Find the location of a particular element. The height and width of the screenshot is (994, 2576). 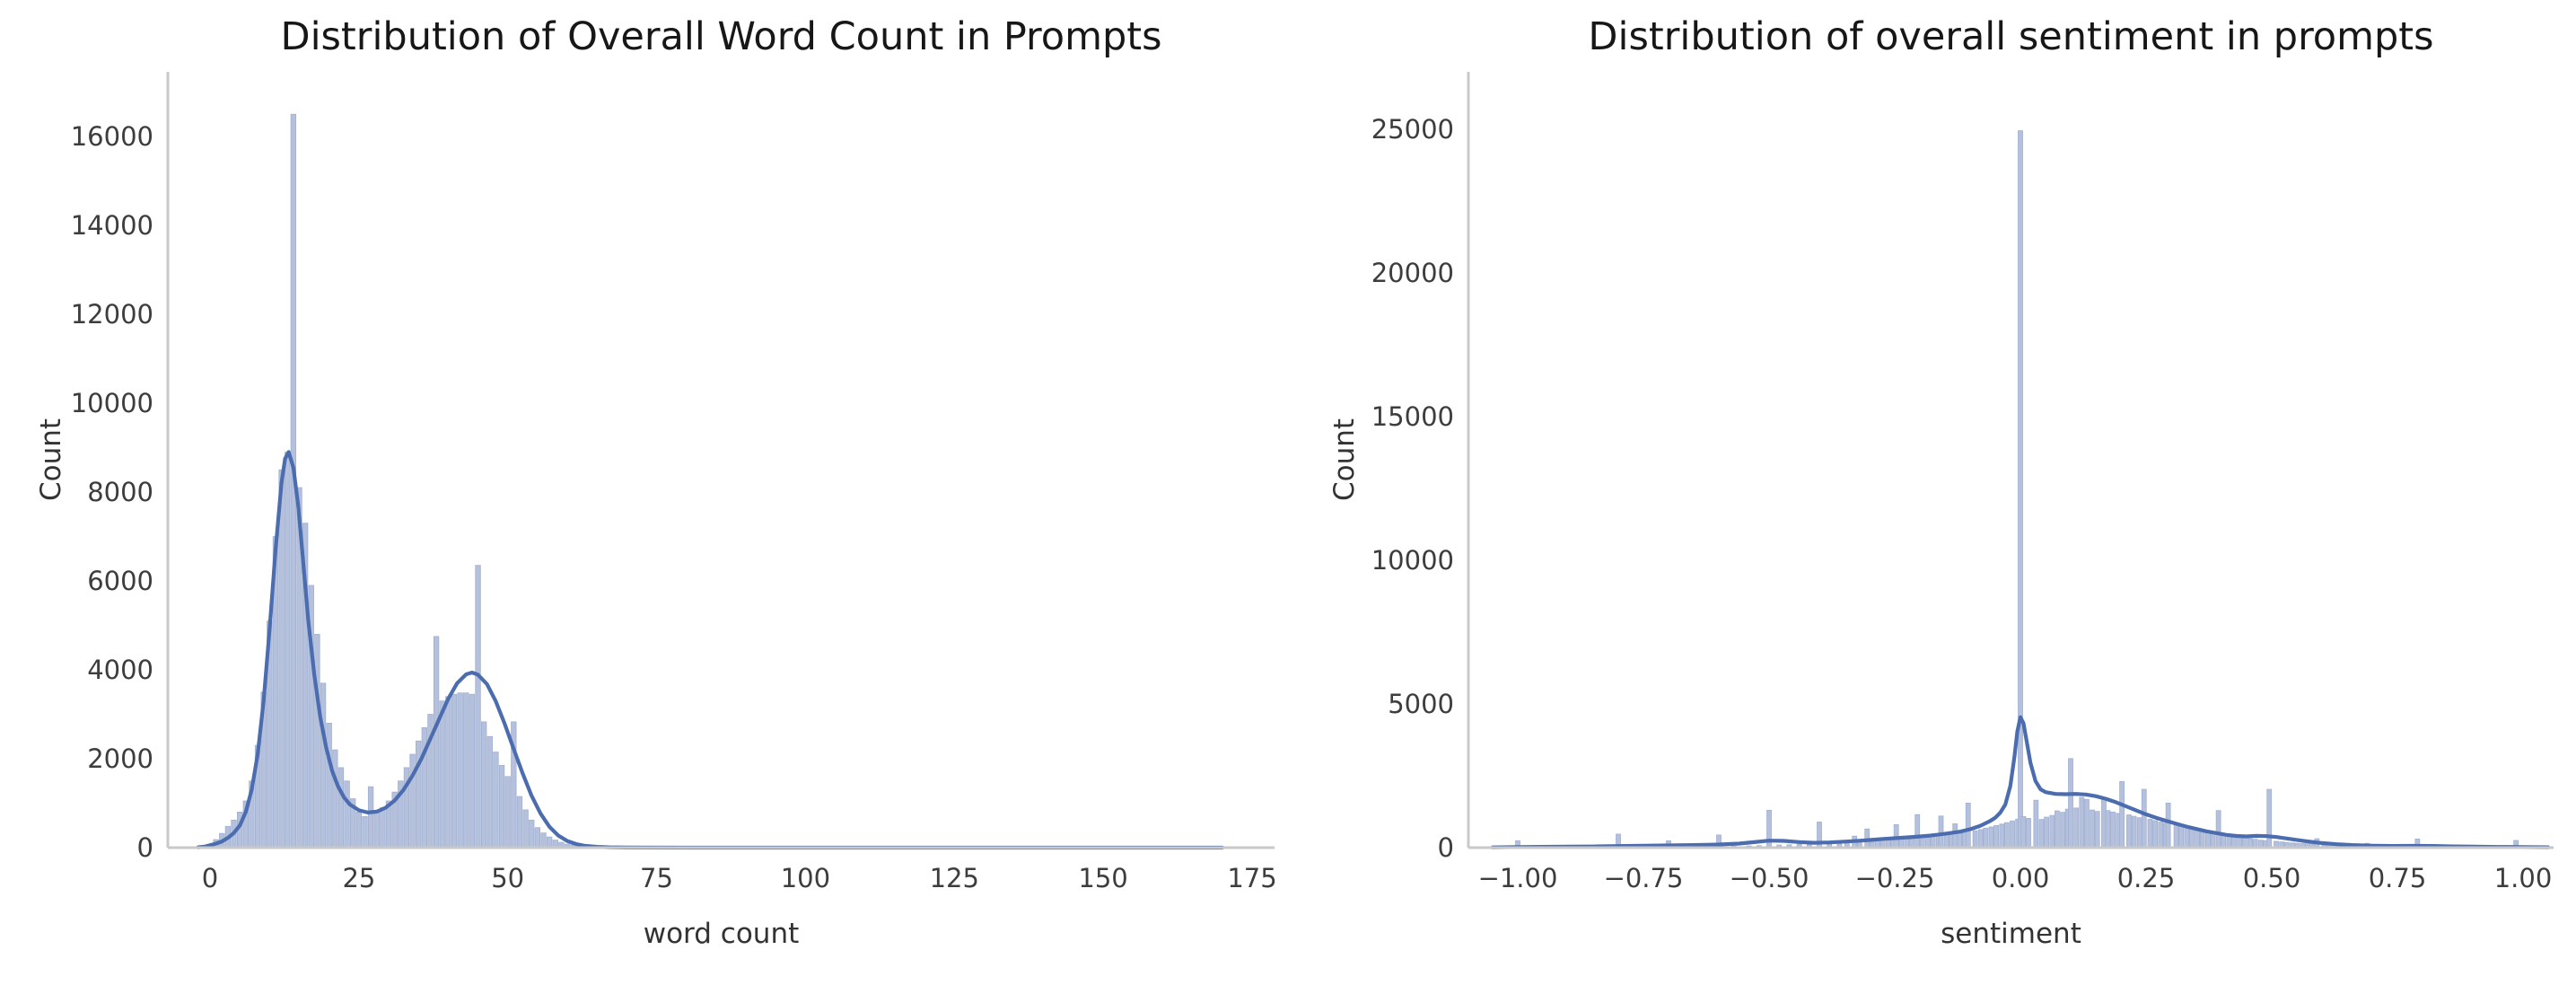

x-tick-label: 25 is located at coordinates (358, 878).